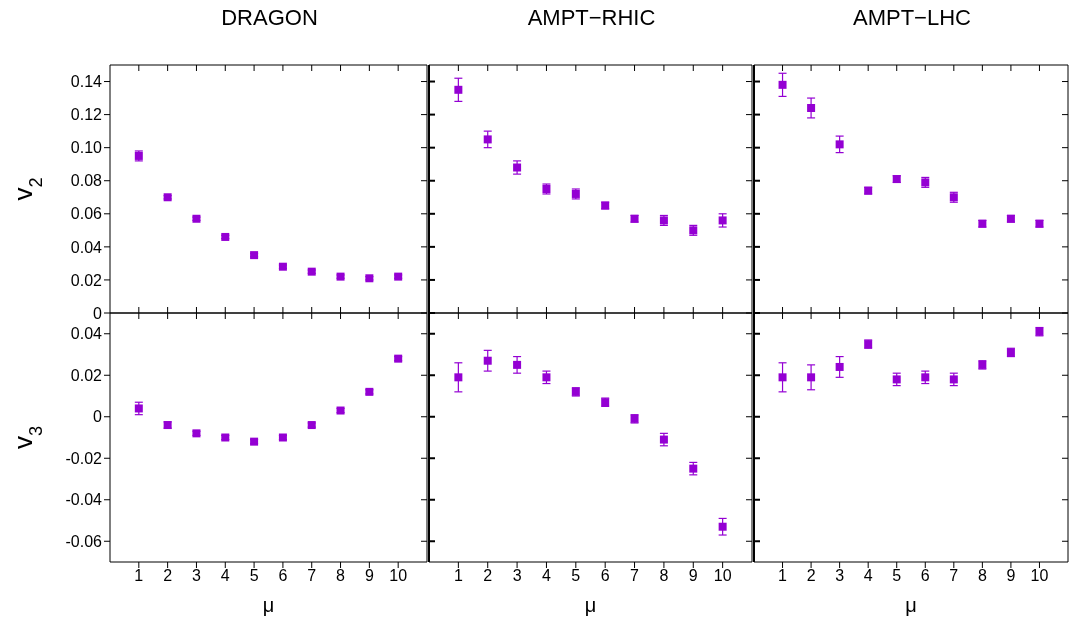  Describe the element at coordinates (912, 18) in the screenshot. I see `chart-title: AMPT−LHC` at that location.